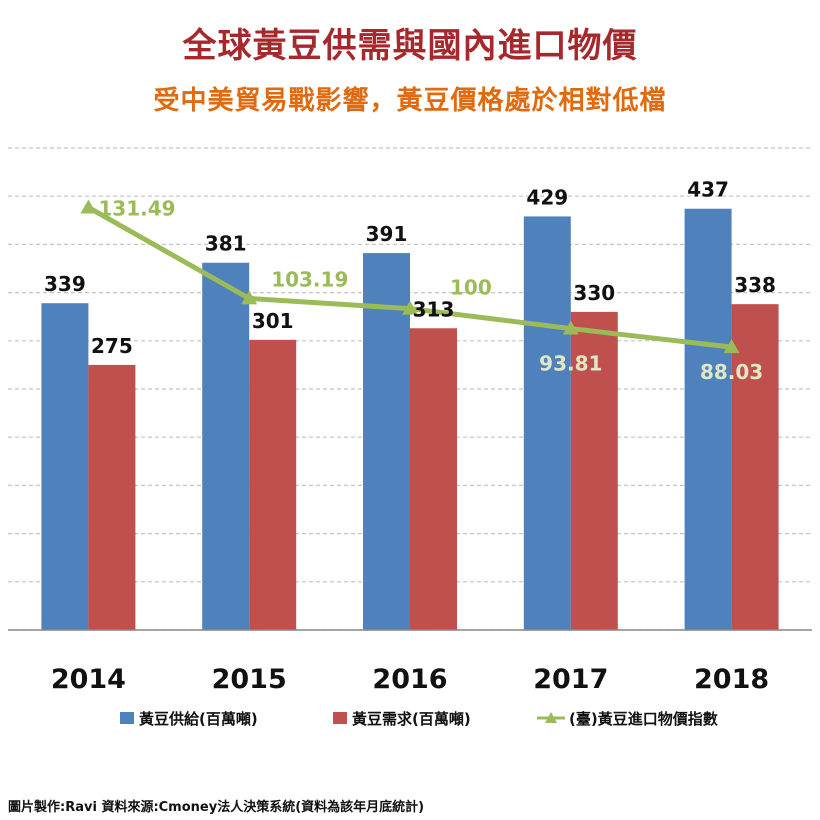 This screenshot has width=820, height=820. I want to click on supply-label-2017: 429, so click(547, 197).